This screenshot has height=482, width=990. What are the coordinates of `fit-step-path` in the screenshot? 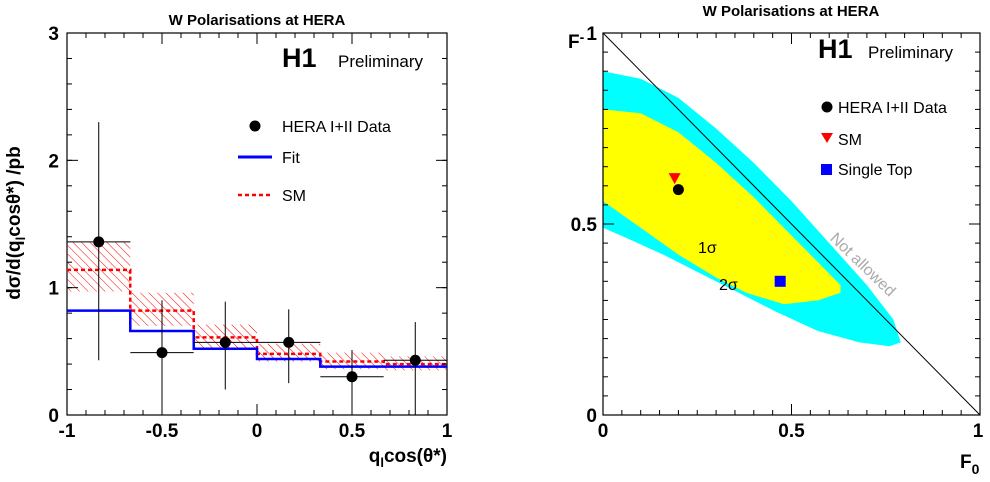 It's located at (257, 338).